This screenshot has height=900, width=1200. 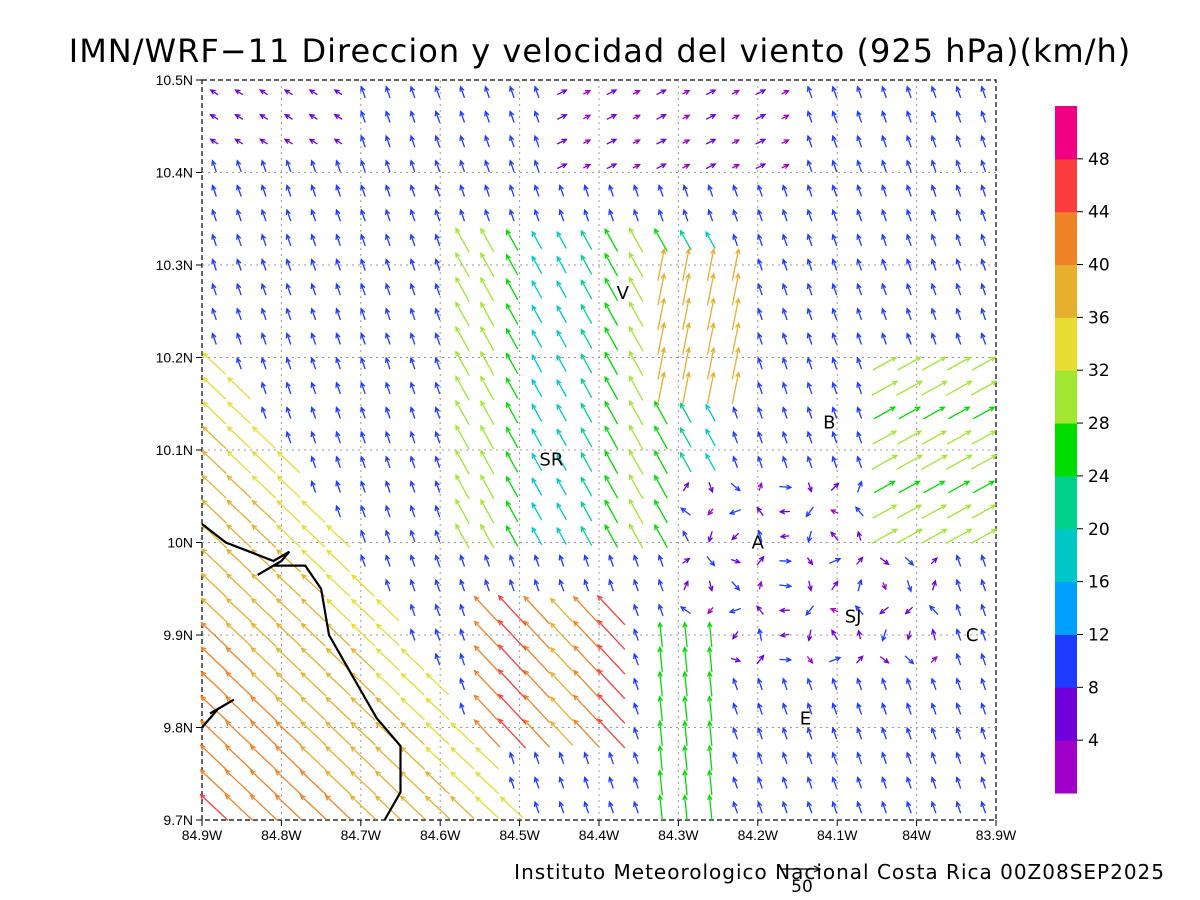 What do you see at coordinates (174, 358) in the screenshot?
I see `y-tick-label: 10.2N` at bounding box center [174, 358].